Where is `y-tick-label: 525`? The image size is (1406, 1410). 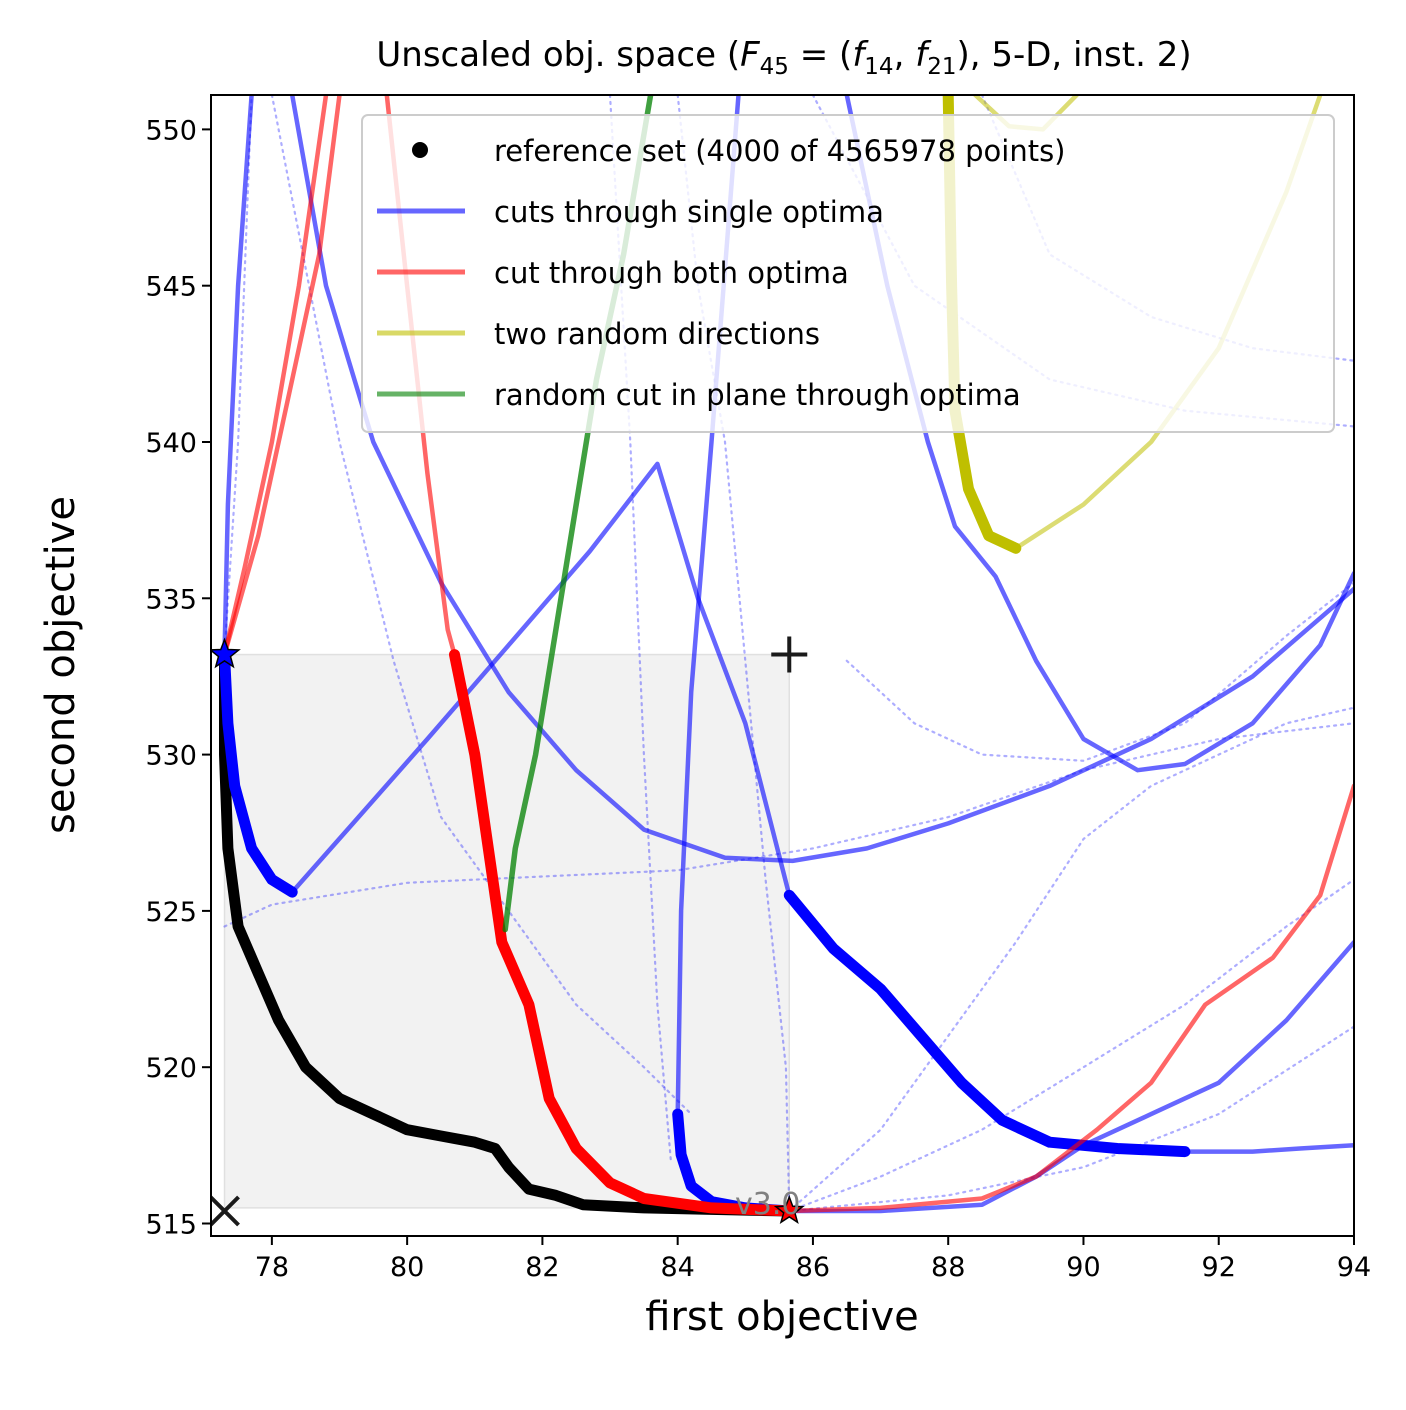
y-tick-label: 525 is located at coordinates (171, 912).